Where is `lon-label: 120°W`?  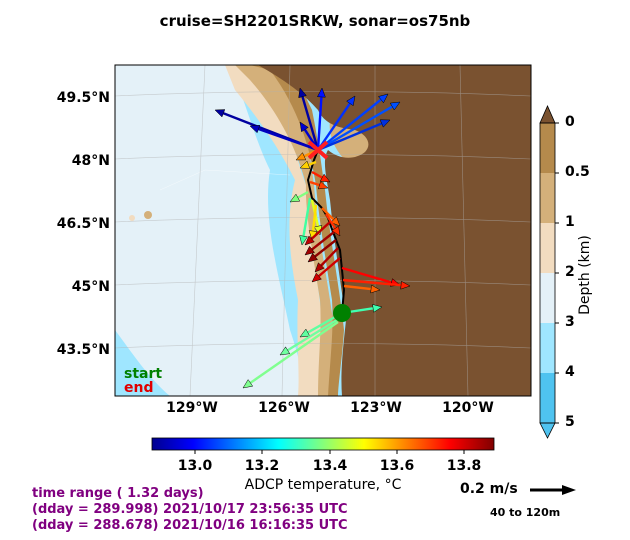
lon-label: 120°W is located at coordinates (468, 408).